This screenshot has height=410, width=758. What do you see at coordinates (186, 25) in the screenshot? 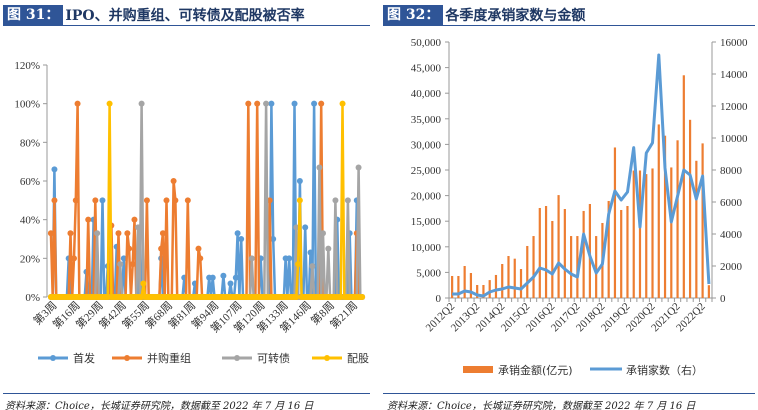
I see `left-title-rule` at bounding box center [186, 25].